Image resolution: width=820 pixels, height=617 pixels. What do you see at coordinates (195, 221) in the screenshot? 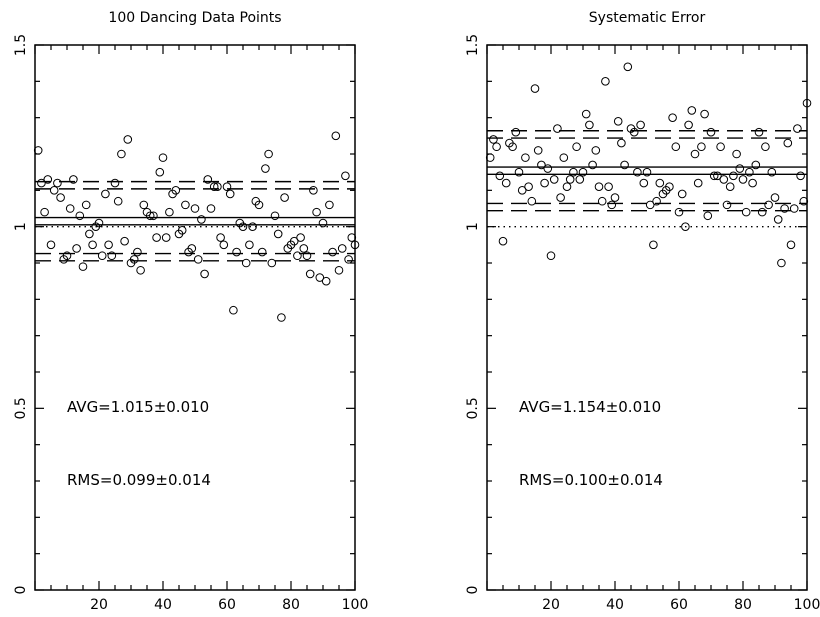
I see `reference-lines-left` at bounding box center [195, 221].